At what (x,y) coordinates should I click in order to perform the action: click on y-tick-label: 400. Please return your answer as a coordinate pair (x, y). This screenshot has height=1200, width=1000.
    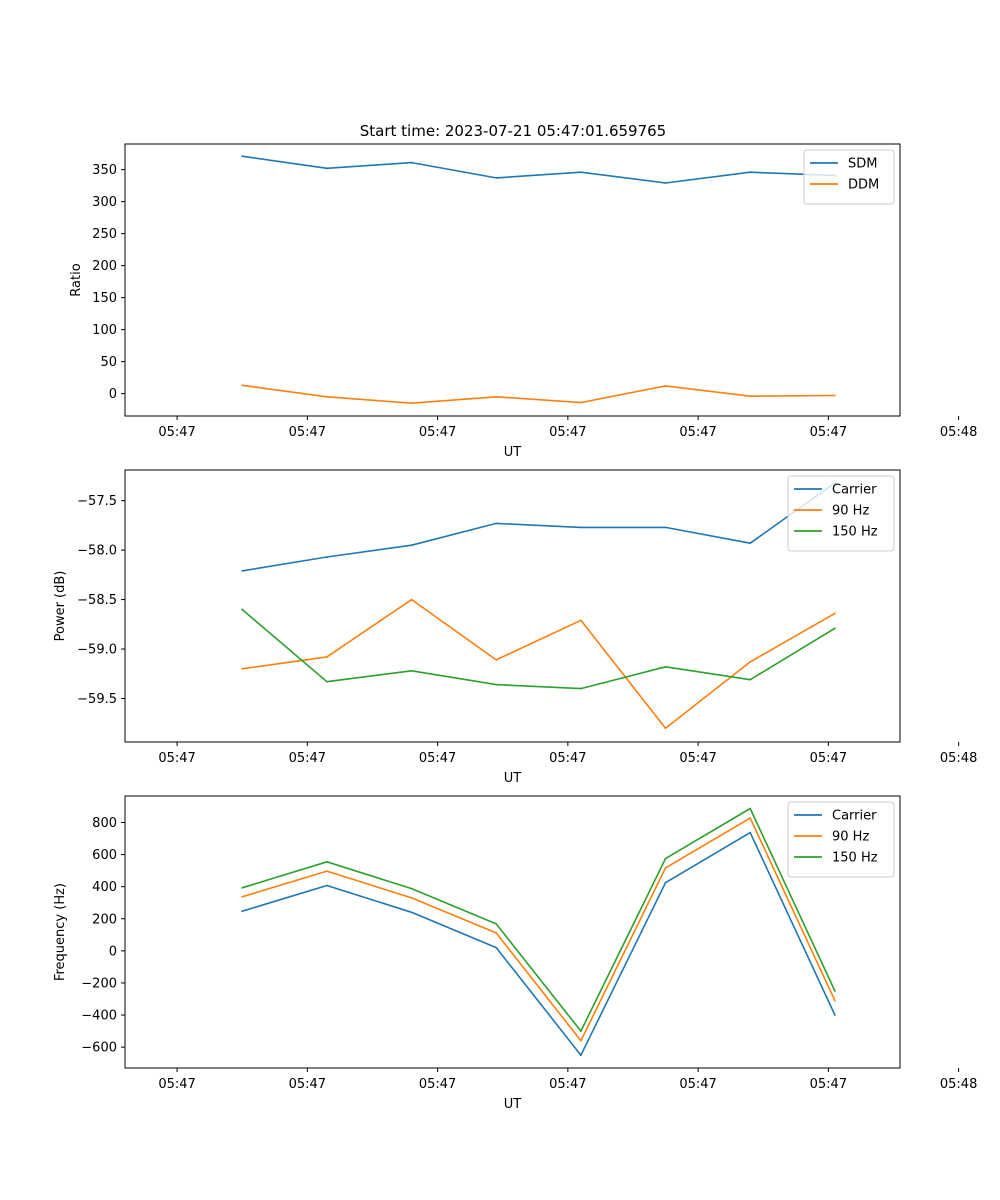
    Looking at the image, I should click on (104, 887).